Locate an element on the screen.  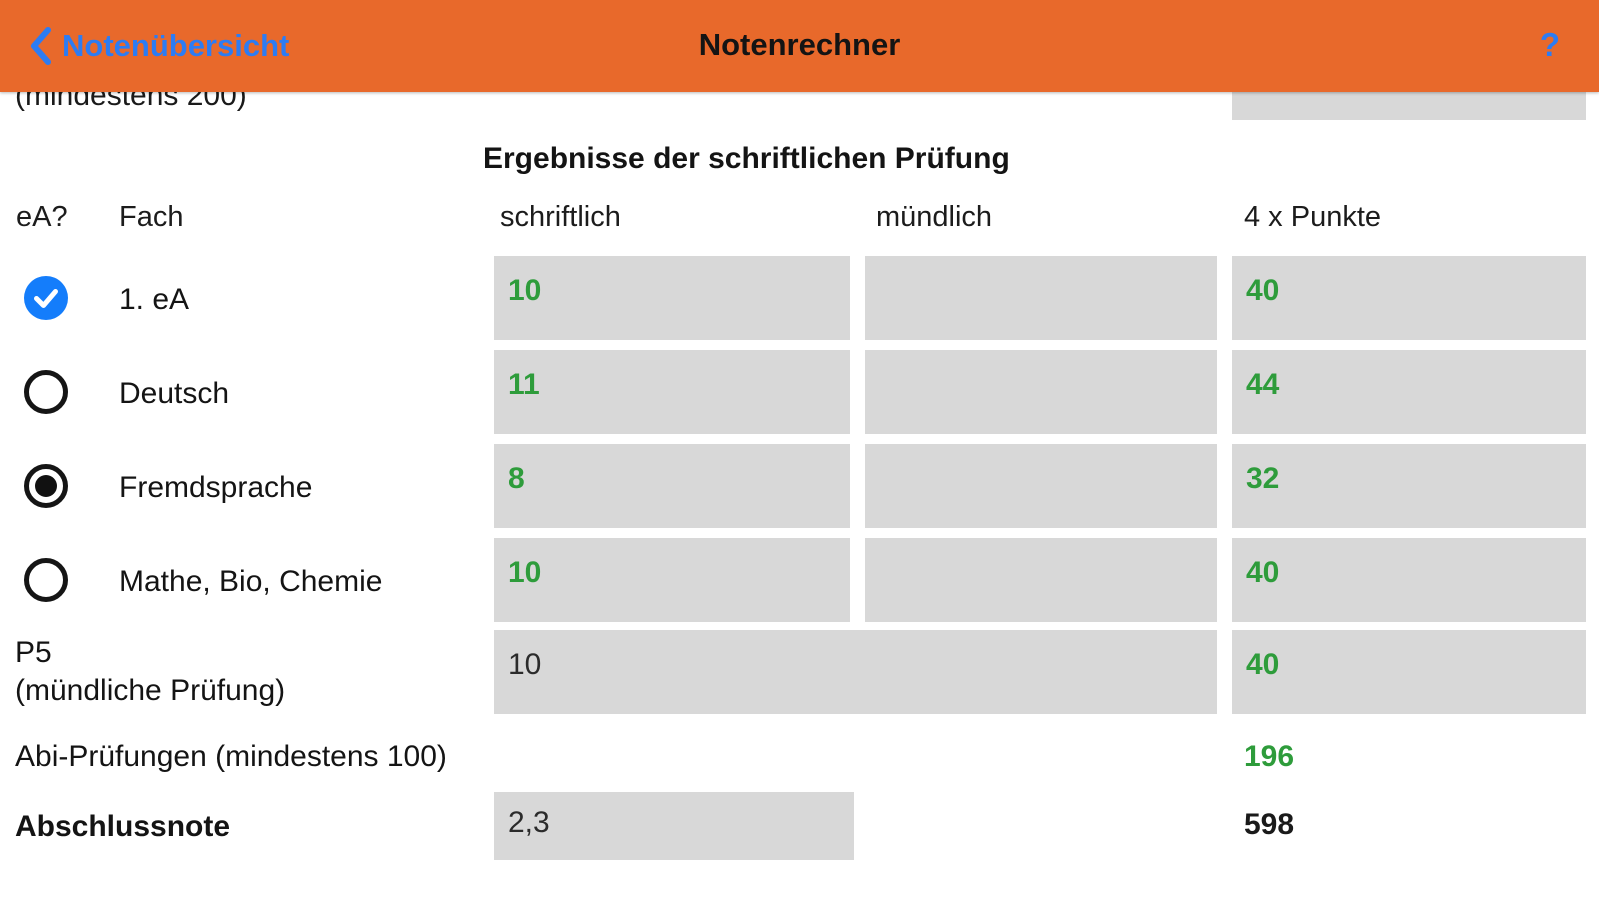
abschlussnote-field: 2,3 is located at coordinates (674, 826).